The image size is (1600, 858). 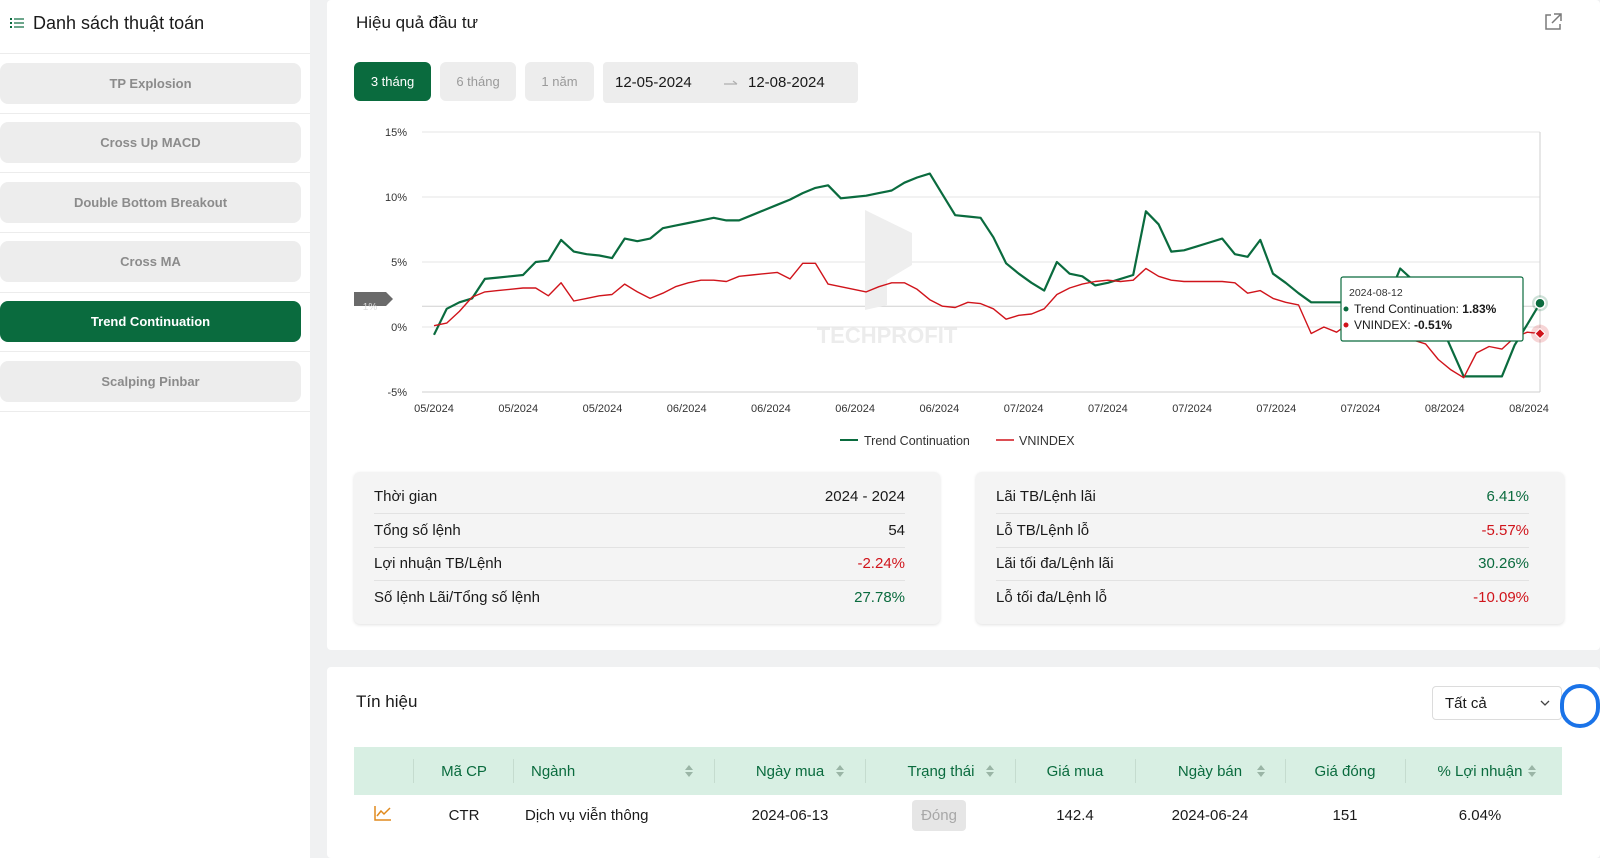 What do you see at coordinates (370, 307) in the screenshot?
I see `current-level-label: 1%` at bounding box center [370, 307].